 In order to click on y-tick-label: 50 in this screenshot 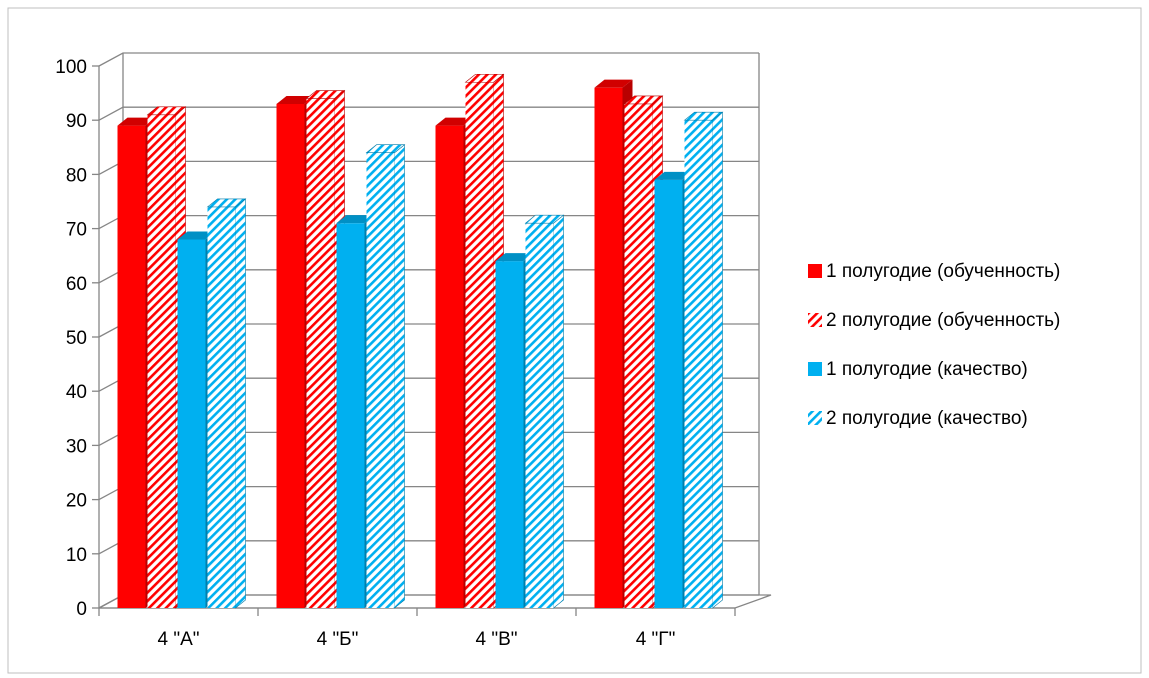, I will do `click(76, 338)`.